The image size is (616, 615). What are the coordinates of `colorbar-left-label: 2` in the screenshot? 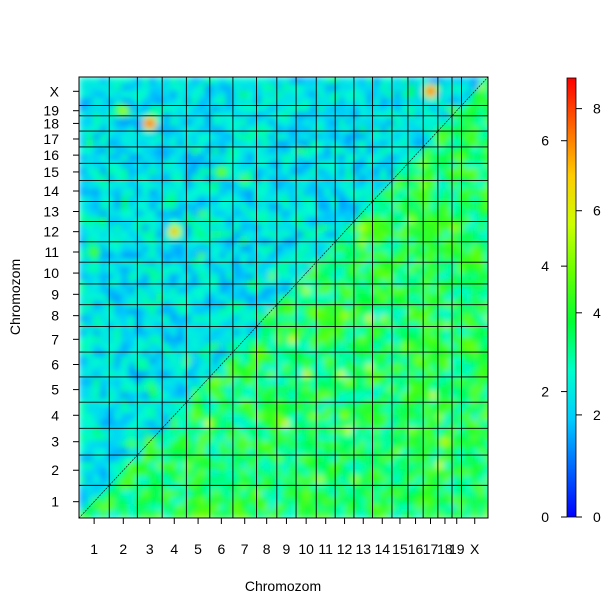 It's located at (545, 392).